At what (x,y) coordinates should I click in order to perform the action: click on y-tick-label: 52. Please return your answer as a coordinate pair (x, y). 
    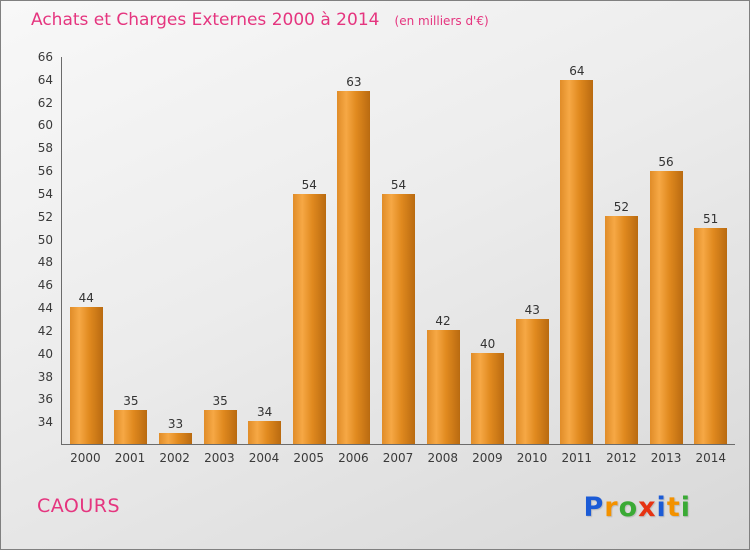
    Looking at the image, I should click on (45, 216).